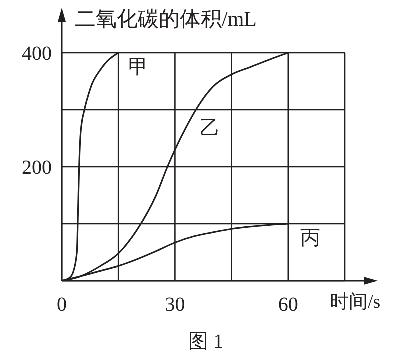 The height and width of the screenshot is (361, 412). I want to click on series-label: 丙, so click(310, 239).